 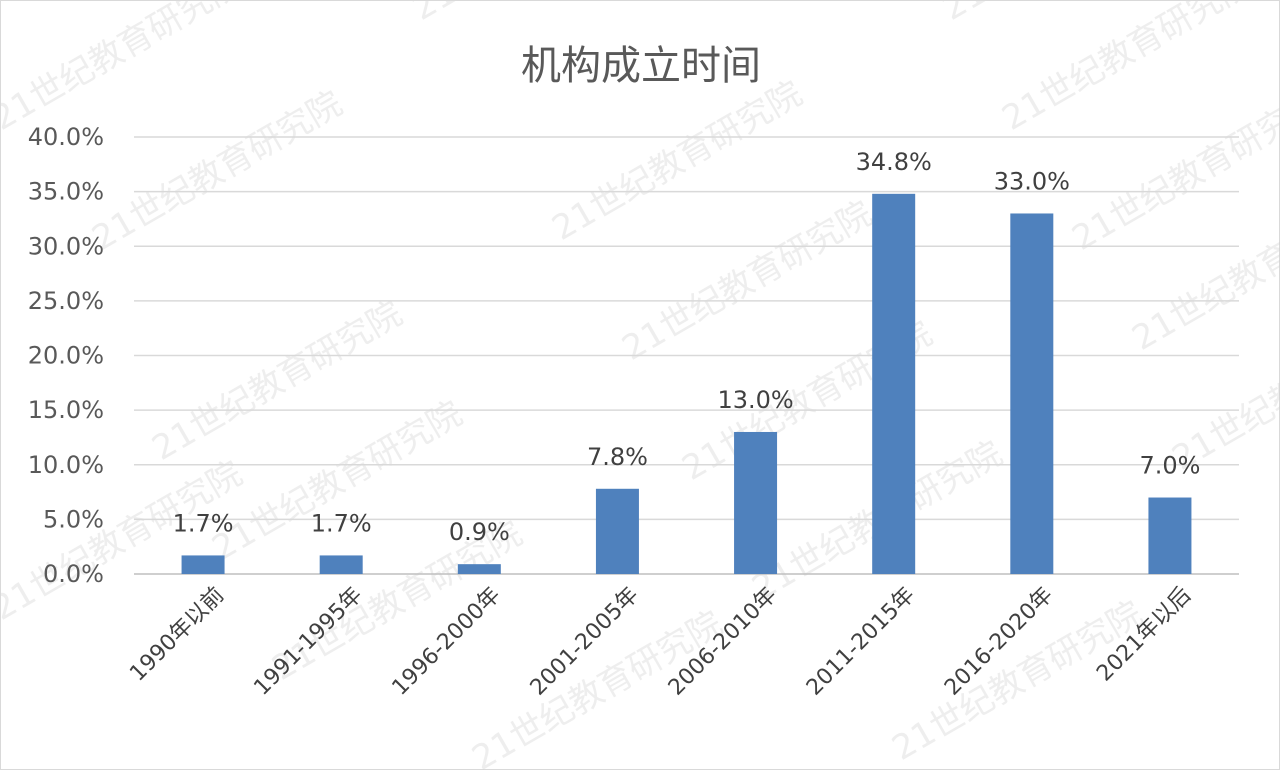 I want to click on y-tick-label: 20.0%, so click(x=66, y=356).